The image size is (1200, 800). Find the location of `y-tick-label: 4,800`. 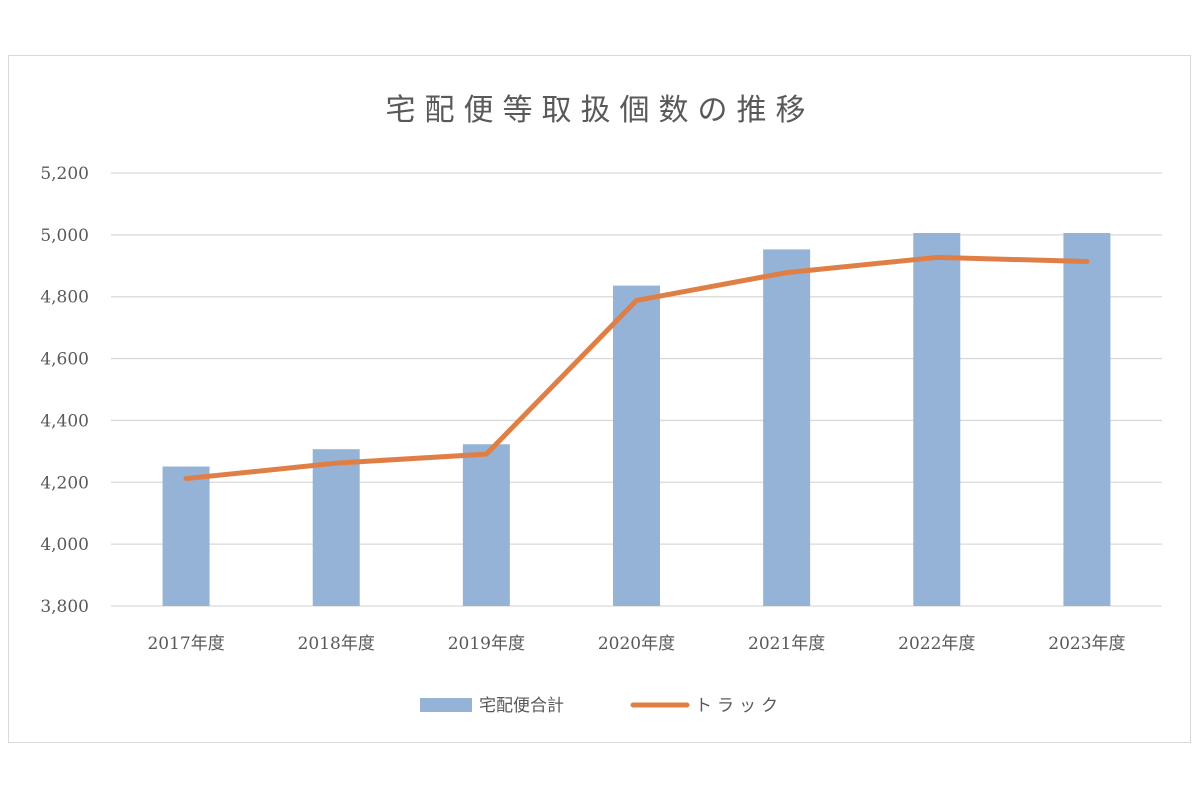

y-tick-label: 4,800 is located at coordinates (64, 298).